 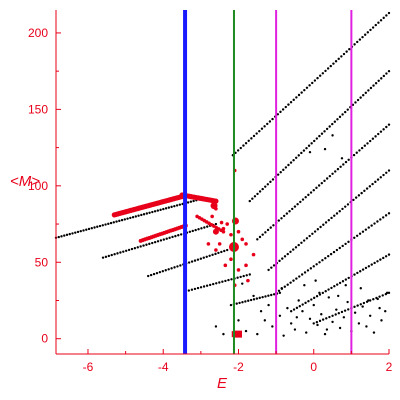 I want to click on point-s0-x39, so click(x=360, y=288).